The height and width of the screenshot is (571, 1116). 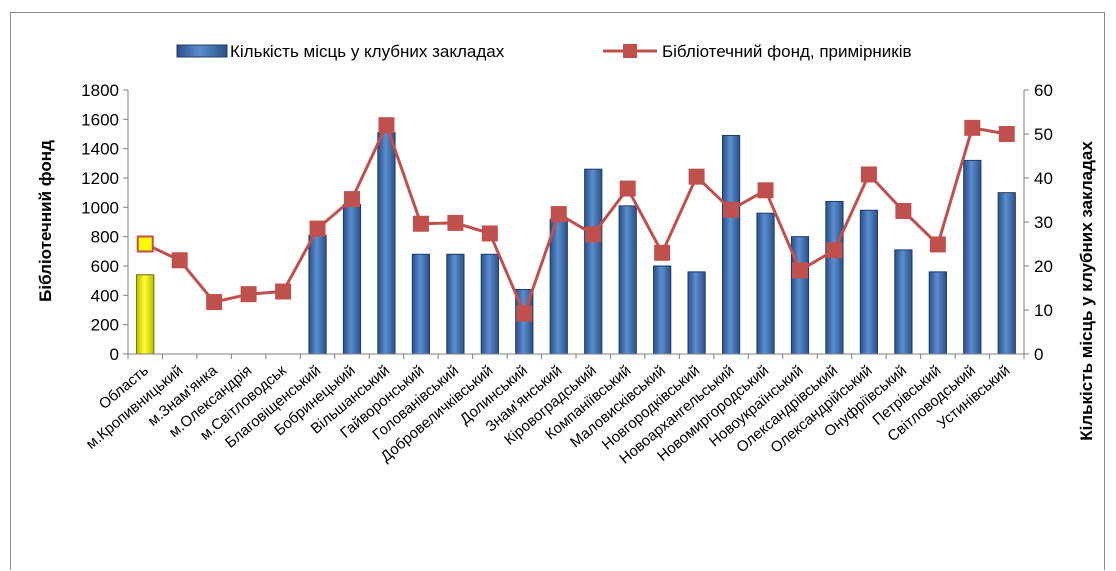 I want to click on left-tick-label: 1600, so click(x=100, y=119).